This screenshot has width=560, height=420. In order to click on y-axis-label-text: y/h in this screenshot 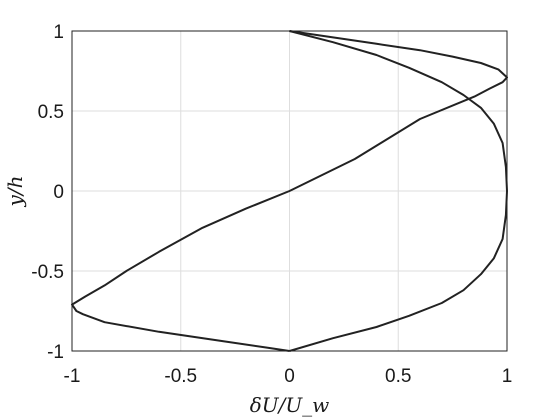, I will do `click(15, 192)`.